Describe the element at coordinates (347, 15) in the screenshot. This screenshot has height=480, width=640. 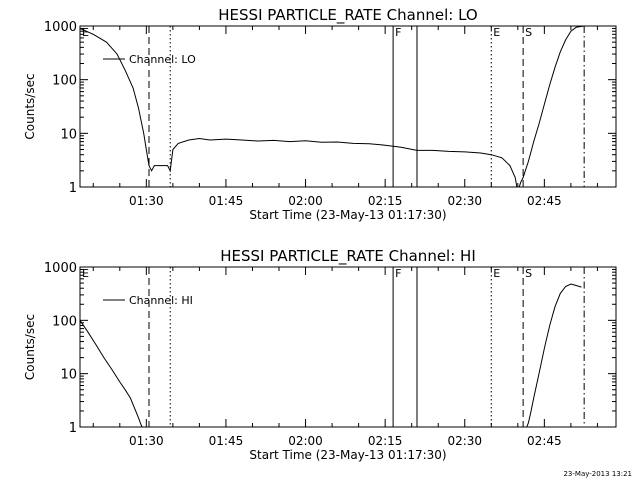
I see `chart-title: HESSI PARTICLE_RATE Channel: LO` at that location.